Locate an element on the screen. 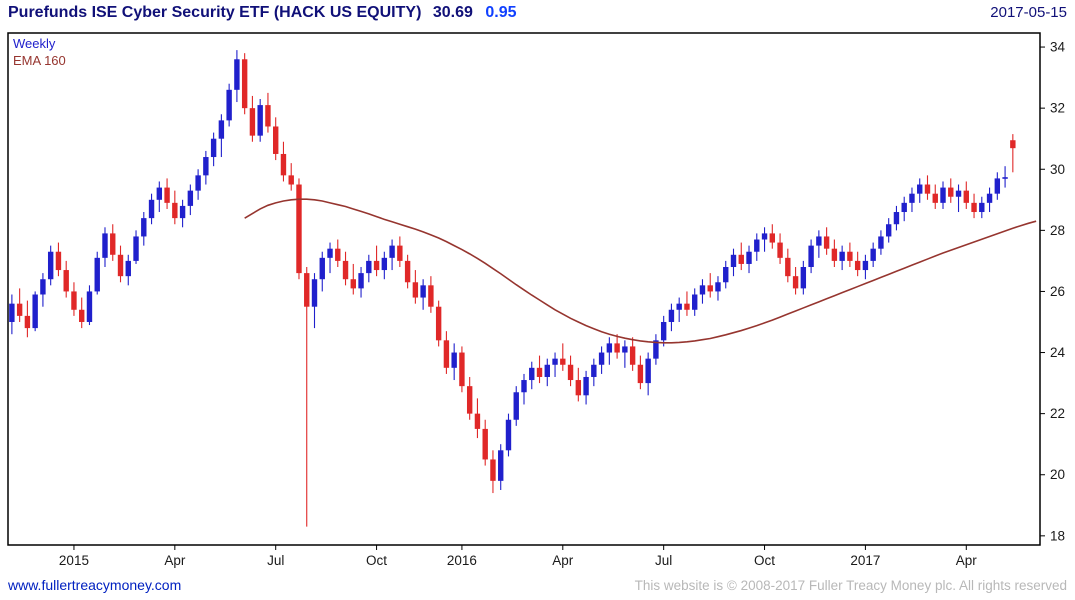  svg-text: 34 is located at coordinates (1058, 47).